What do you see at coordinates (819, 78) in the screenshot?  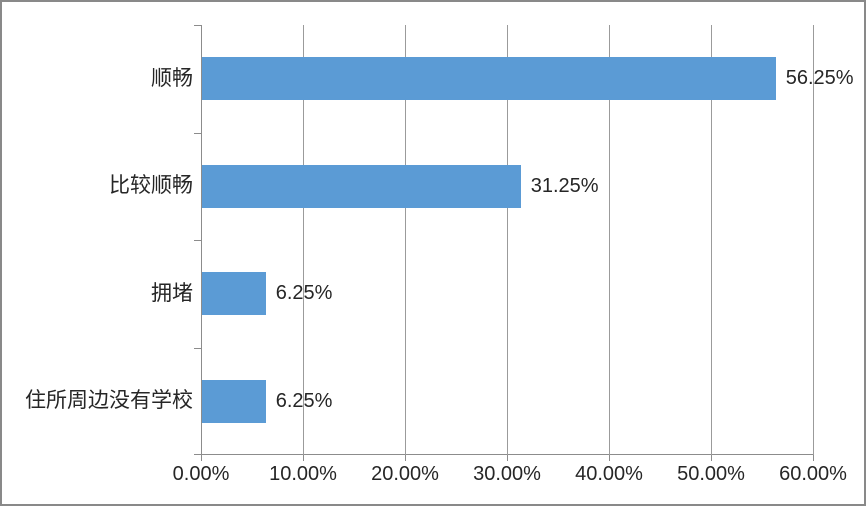 I see `value-label: 56.25%` at bounding box center [819, 78].